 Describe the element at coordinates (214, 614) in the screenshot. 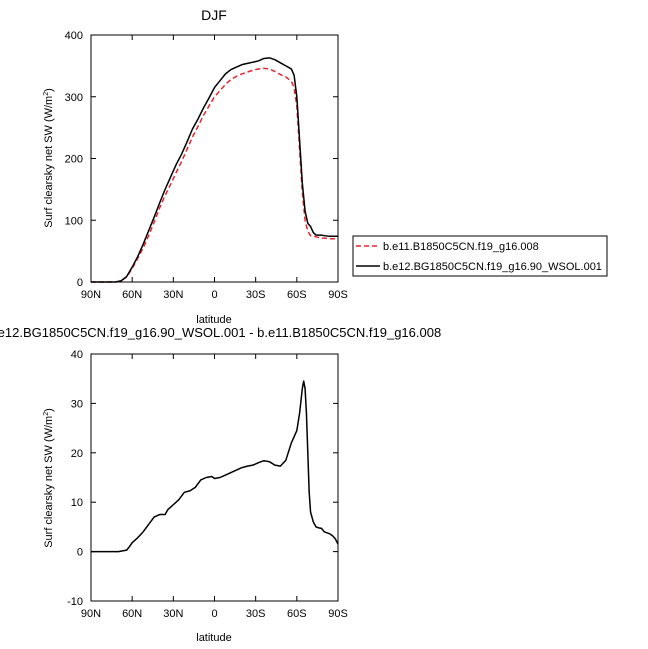

I see `bottom-xtick-label-3: 0` at that location.